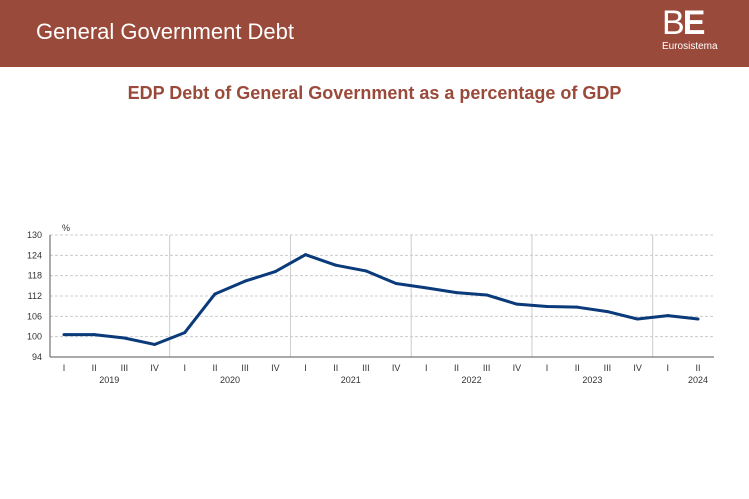  What do you see at coordinates (34, 316) in the screenshot?
I see `y-tick-label: 106` at bounding box center [34, 316].